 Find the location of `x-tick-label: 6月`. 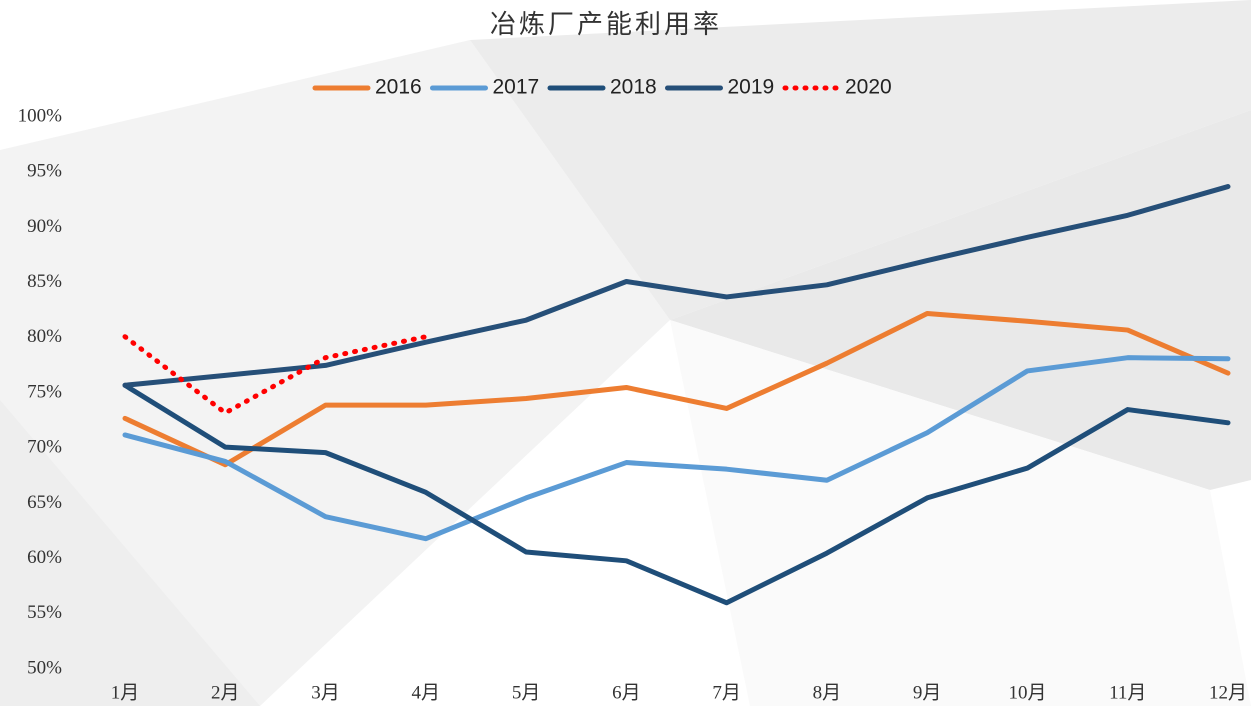

x-tick-label: 6月 is located at coordinates (626, 692).